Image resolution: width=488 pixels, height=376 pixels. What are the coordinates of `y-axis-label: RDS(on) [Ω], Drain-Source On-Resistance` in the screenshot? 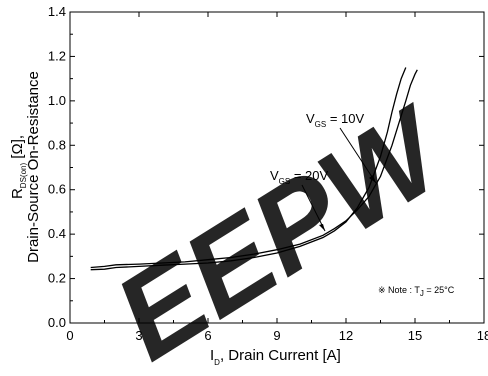 It's located at (25, 167).